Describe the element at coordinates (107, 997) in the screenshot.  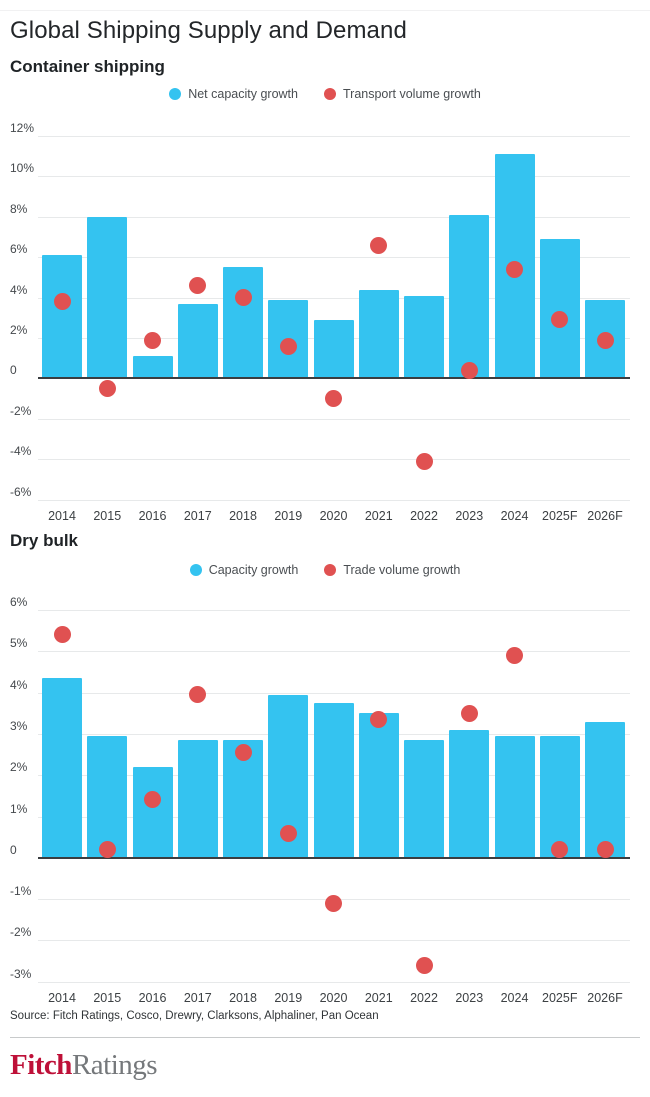
I see `x-tick-label: 2015` at that location.